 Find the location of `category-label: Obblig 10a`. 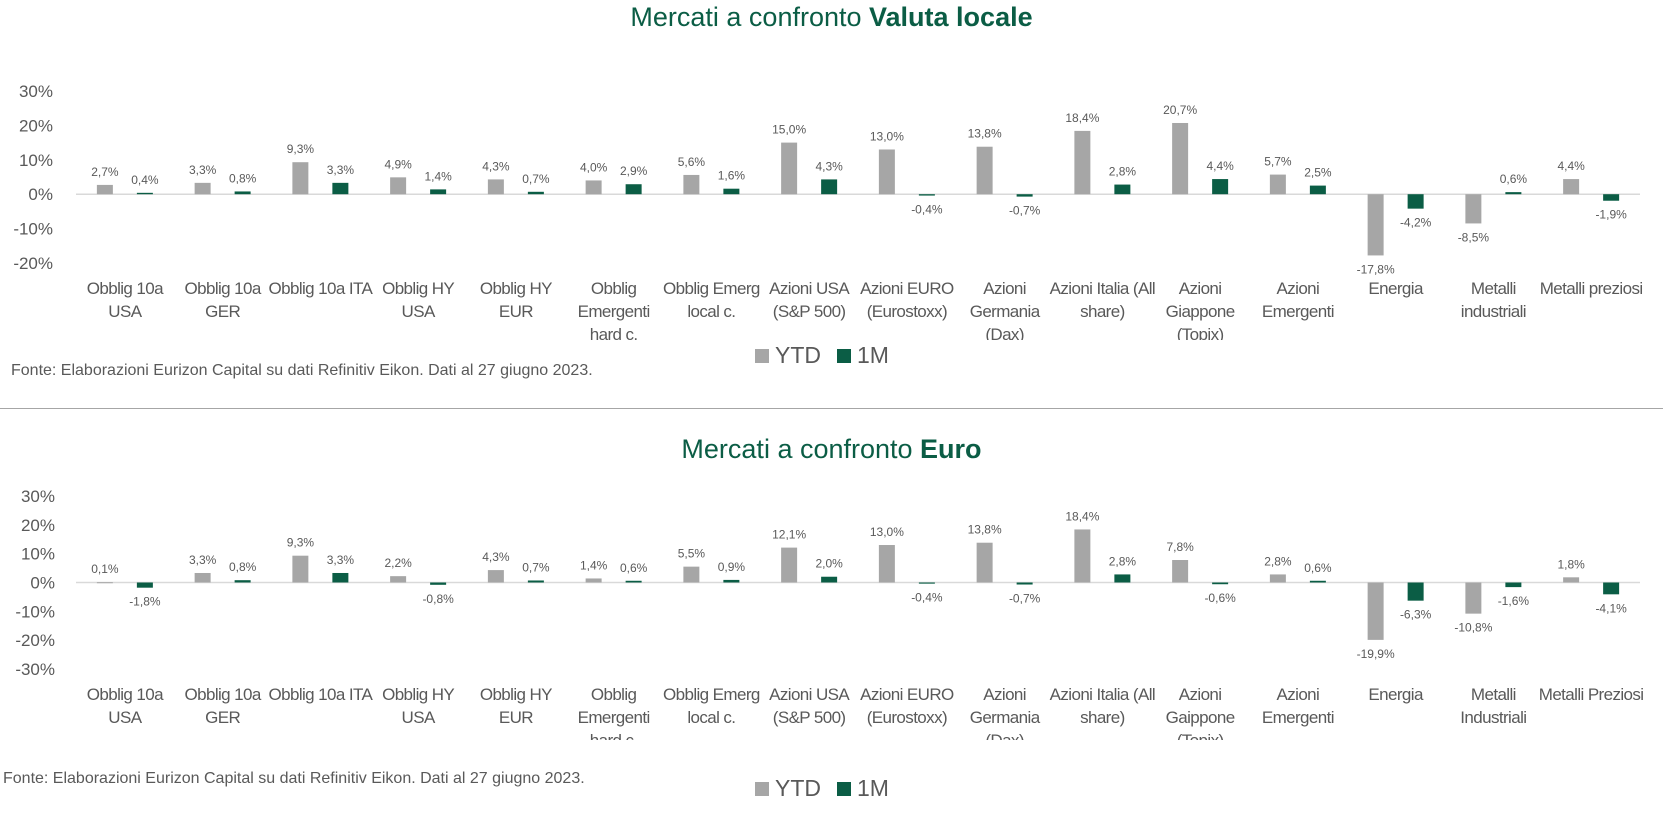

category-label: Obblig 10a is located at coordinates (223, 288).